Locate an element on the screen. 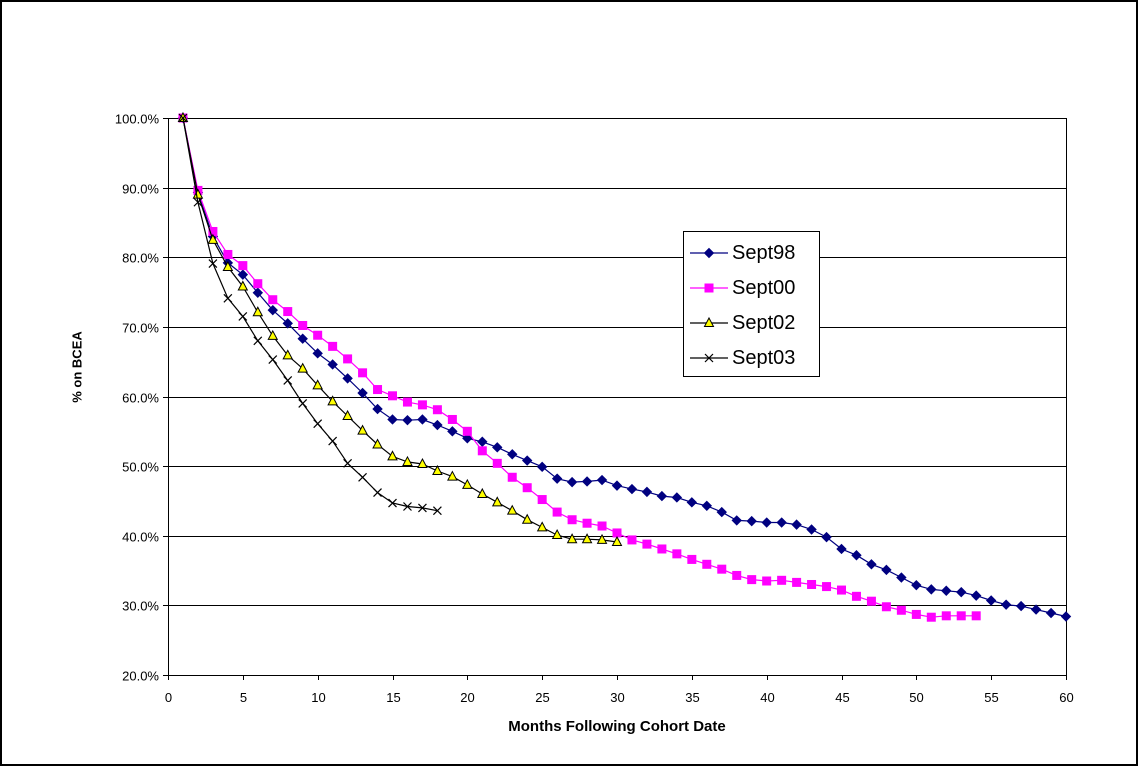  y-tick-label: 50.0% is located at coordinates (140, 467).